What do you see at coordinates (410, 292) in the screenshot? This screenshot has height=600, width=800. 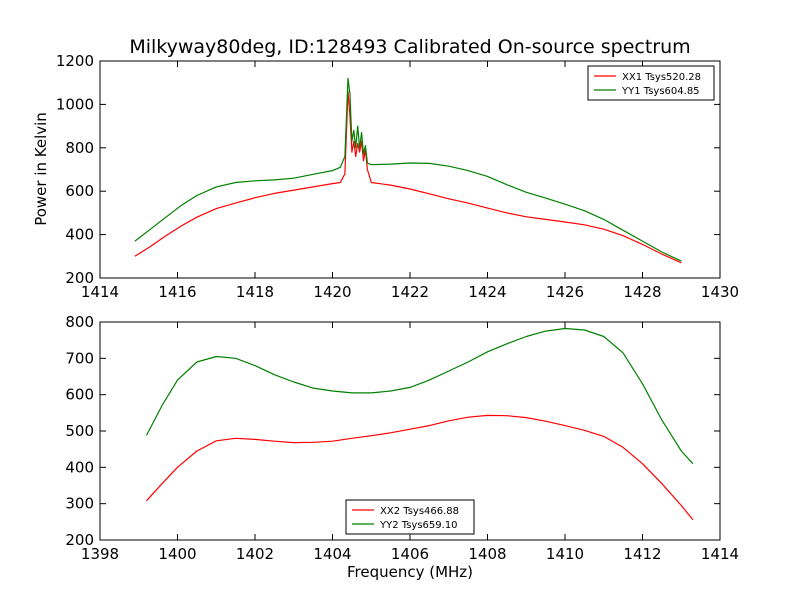 I see `x-tick-label: 1422` at bounding box center [410, 292].